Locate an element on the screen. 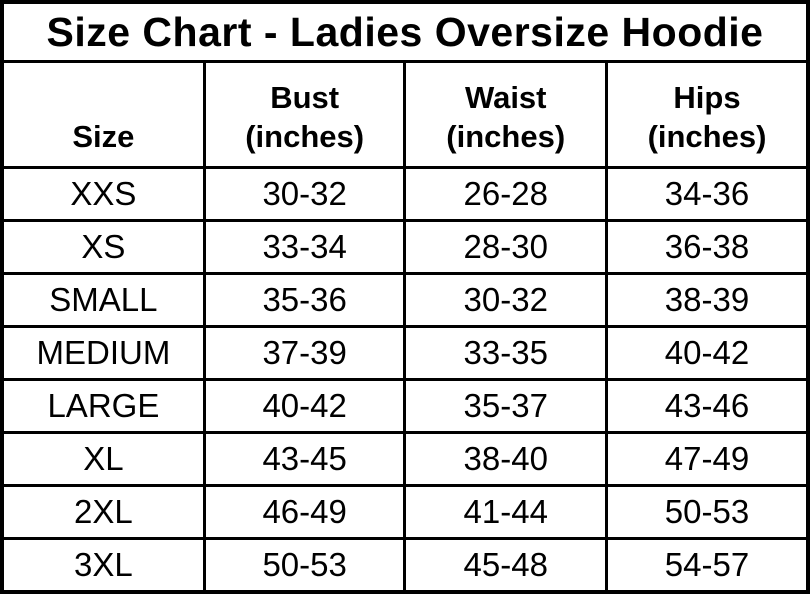 The height and width of the screenshot is (594, 810). table-row-2xl: 2XL 46-49 41-44 50-53 is located at coordinates (405, 511).